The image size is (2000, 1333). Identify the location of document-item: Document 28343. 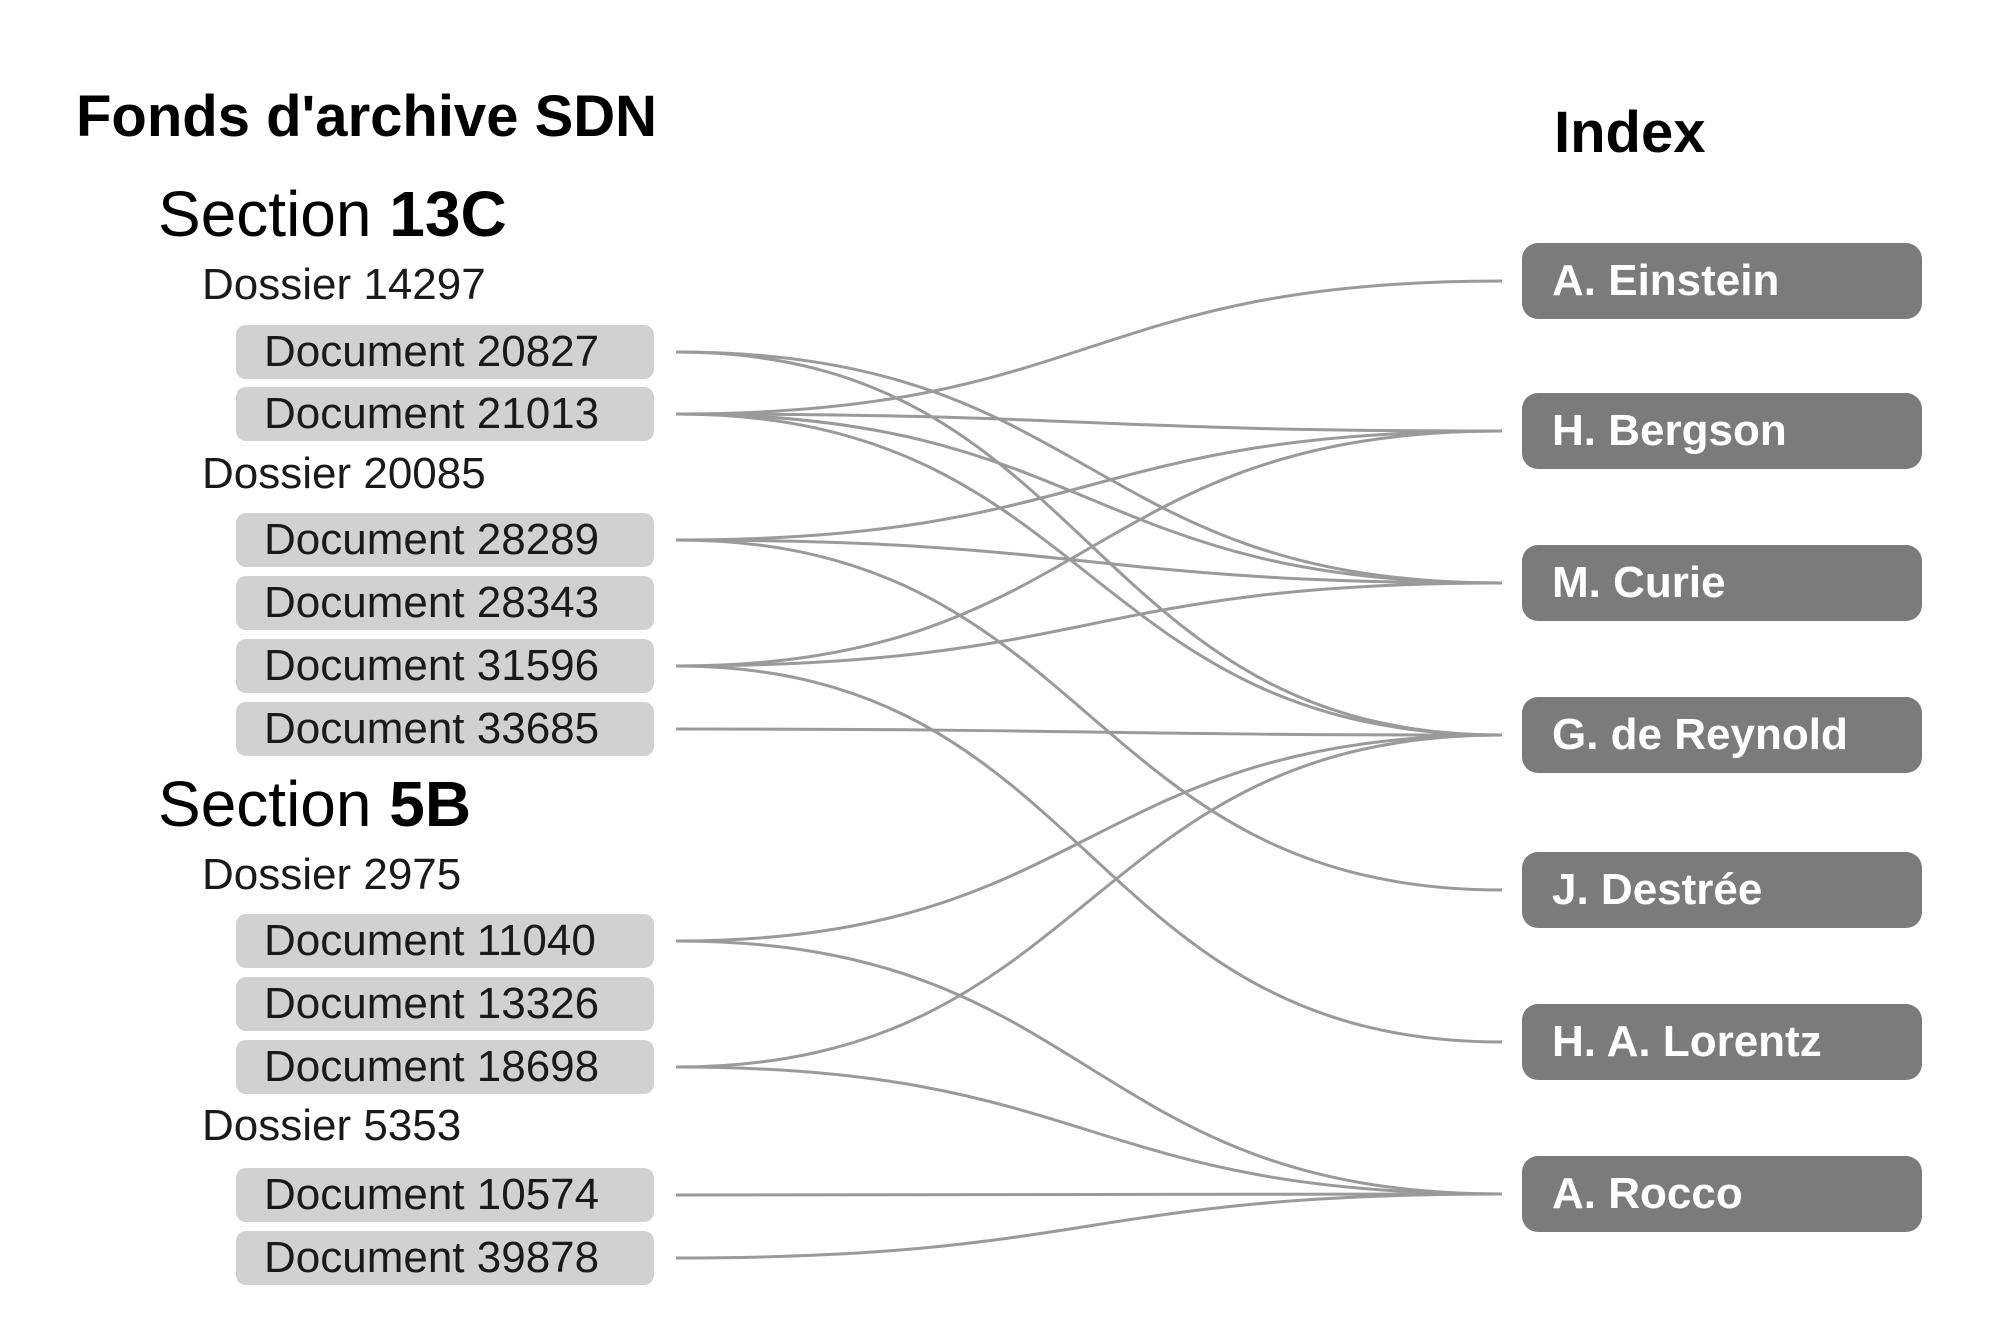
(445, 603).